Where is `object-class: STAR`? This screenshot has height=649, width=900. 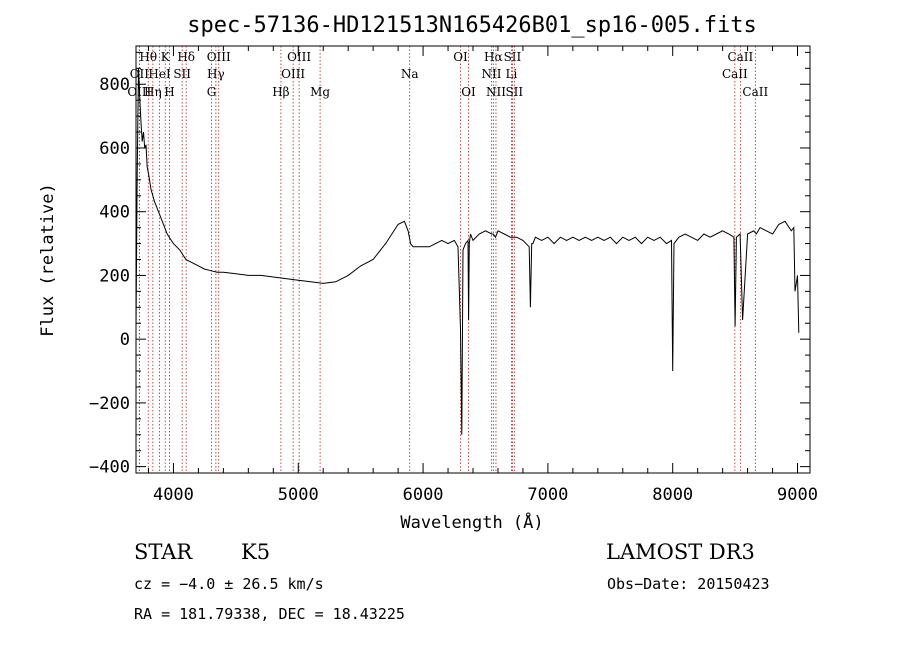
object-class: STAR is located at coordinates (163, 552).